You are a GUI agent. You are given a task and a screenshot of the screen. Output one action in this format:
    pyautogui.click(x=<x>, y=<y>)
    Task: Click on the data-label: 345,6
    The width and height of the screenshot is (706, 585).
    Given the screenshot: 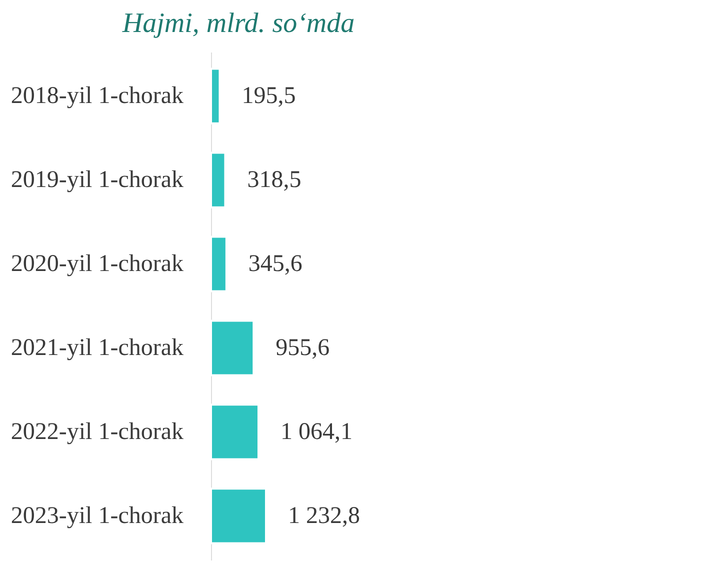 What is the action you would take?
    pyautogui.click(x=275, y=264)
    